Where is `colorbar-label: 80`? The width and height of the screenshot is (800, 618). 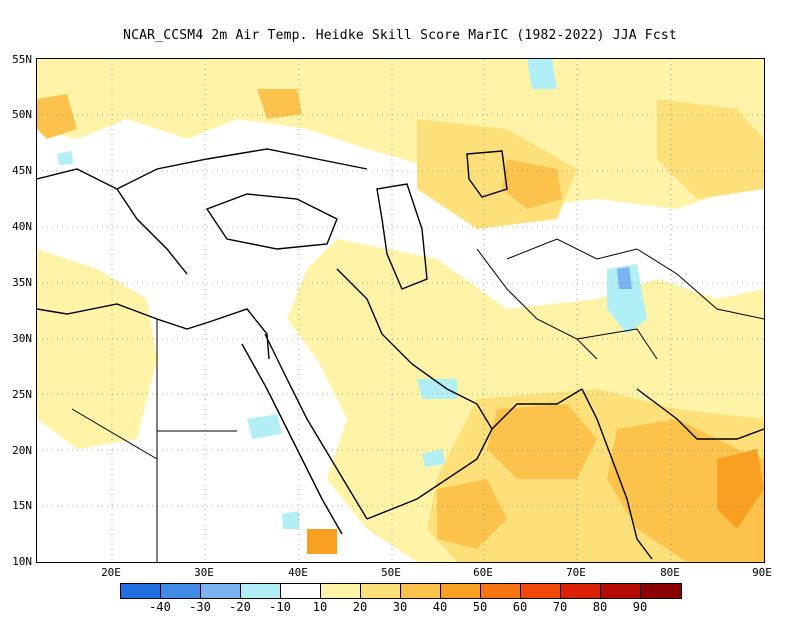 colorbar-label: 80 is located at coordinates (600, 607).